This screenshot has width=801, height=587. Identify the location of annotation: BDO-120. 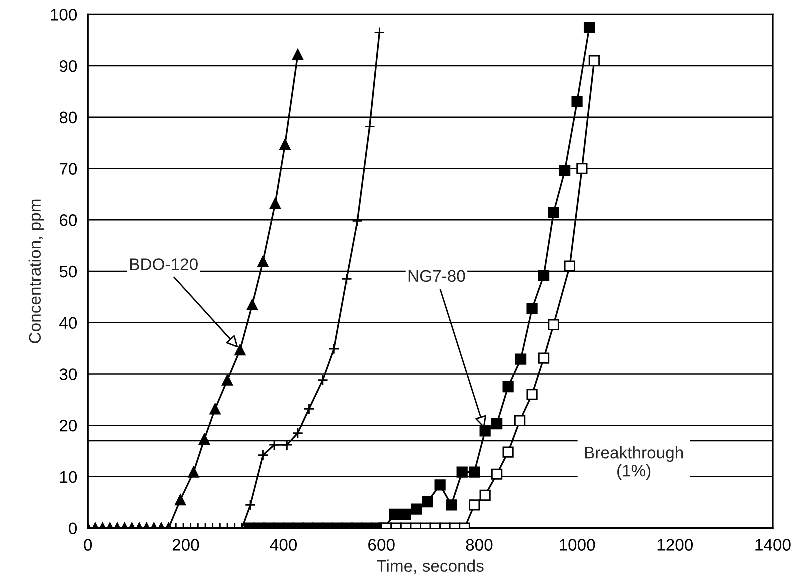
(164, 264).